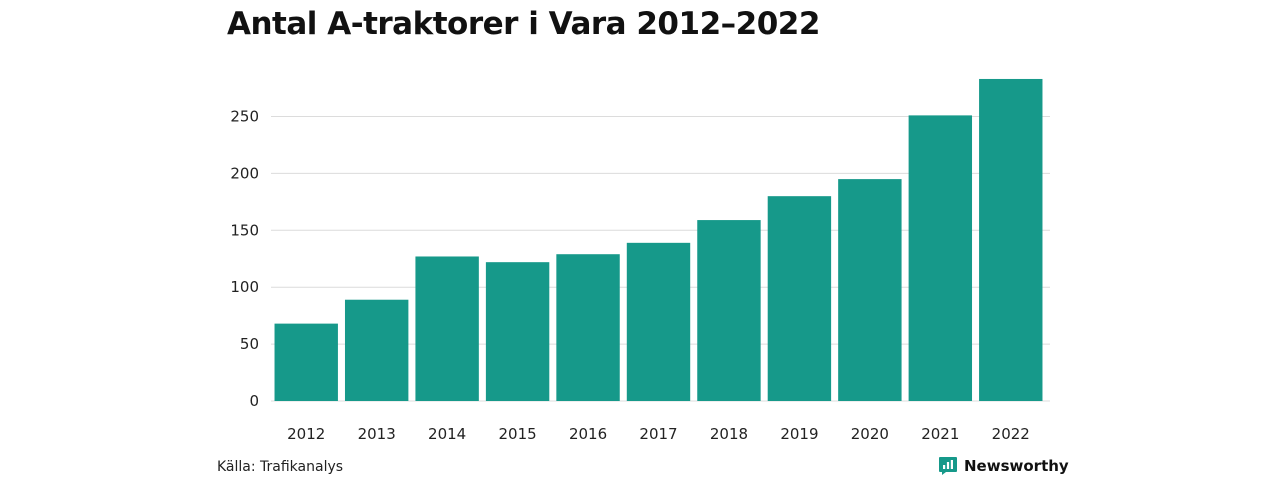 This screenshot has height=480, width=1280. I want to click on bar-2018, so click(729, 310).